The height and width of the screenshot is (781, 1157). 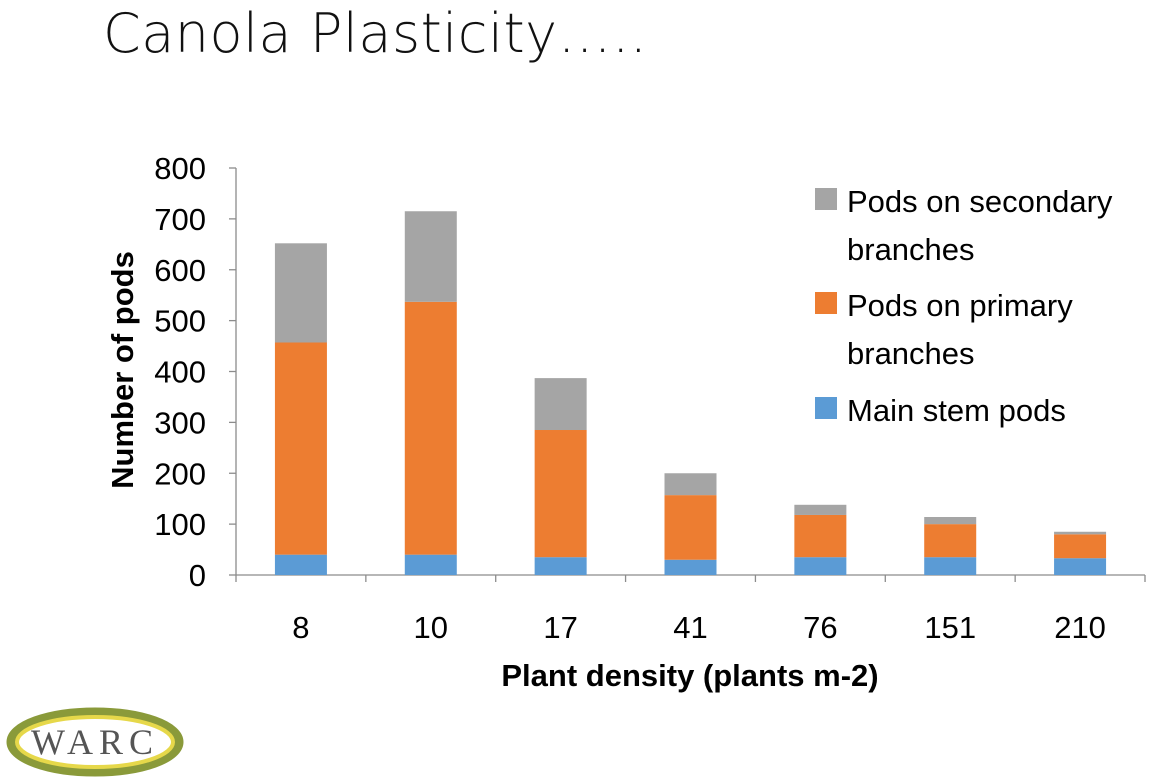 What do you see at coordinates (960, 305) in the screenshot?
I see `legend-label: Pods on primary` at bounding box center [960, 305].